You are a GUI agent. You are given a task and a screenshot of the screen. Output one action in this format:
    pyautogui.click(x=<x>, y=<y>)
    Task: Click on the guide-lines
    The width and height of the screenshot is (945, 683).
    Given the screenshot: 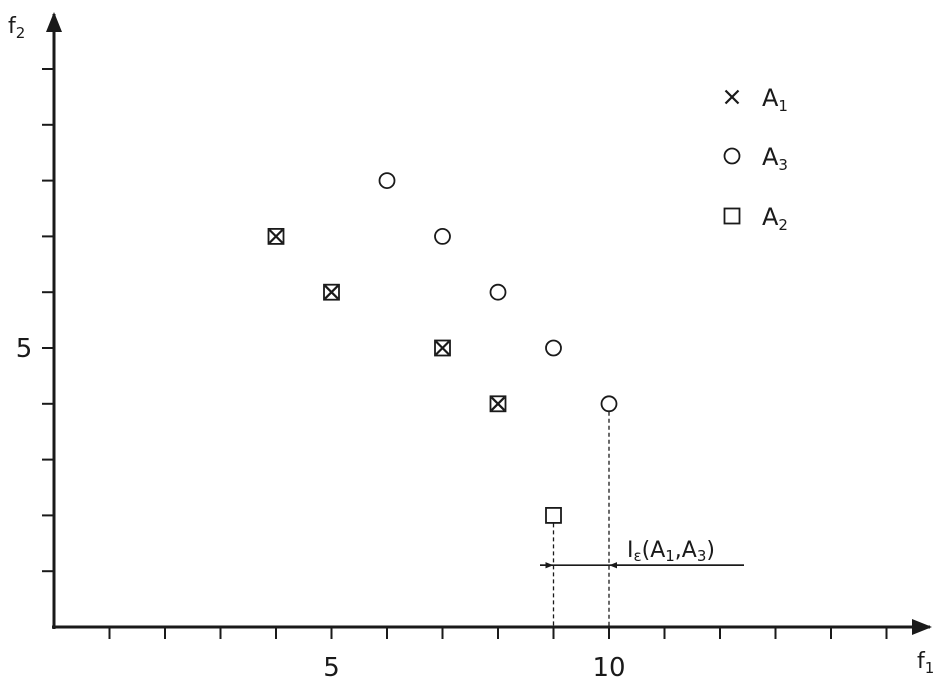 What is the action you would take?
    pyautogui.click(x=581, y=519)
    